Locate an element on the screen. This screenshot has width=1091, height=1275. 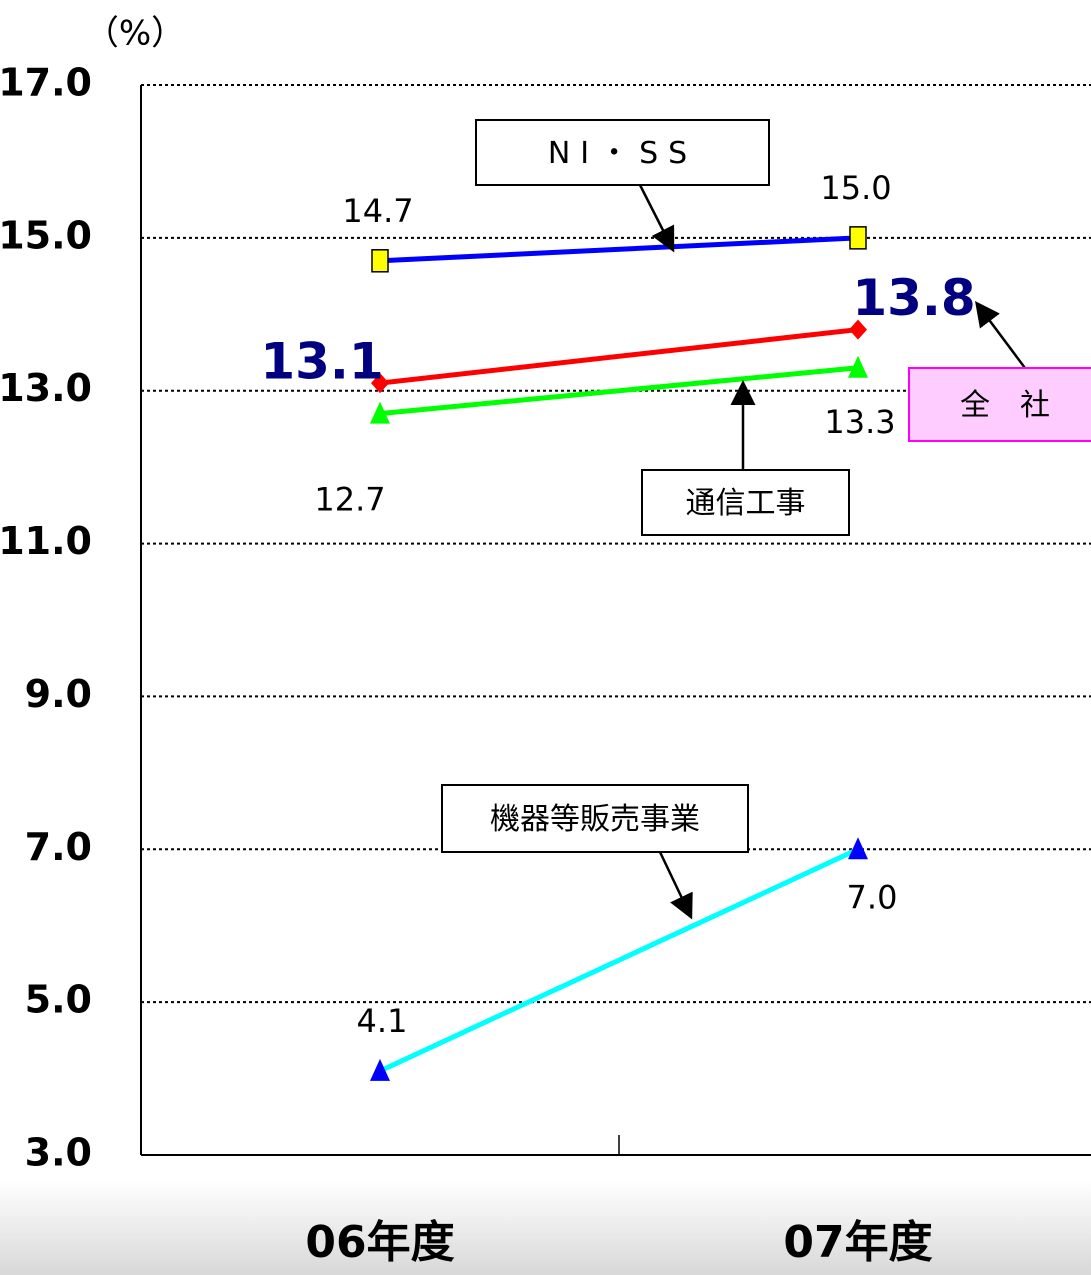
y-axis-label: （%） is located at coordinates (135, 34).